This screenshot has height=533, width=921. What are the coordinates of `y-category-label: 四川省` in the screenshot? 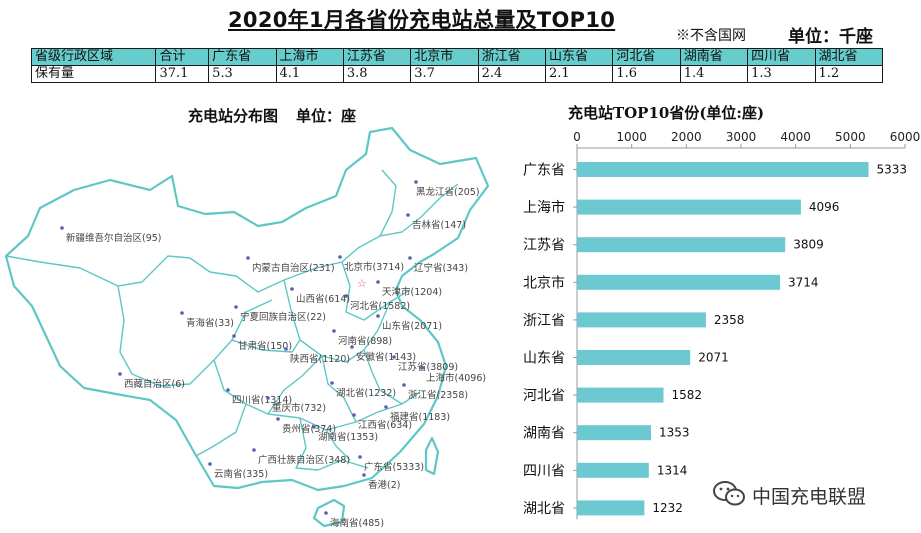 It's located at (544, 471).